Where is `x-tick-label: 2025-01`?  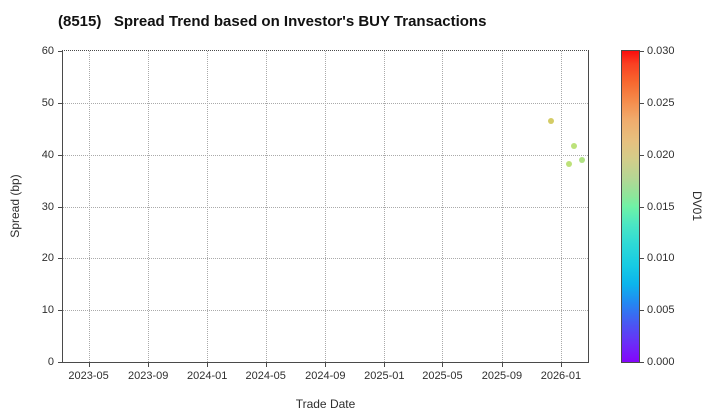
x-tick-label: 2025-01 is located at coordinates (384, 376).